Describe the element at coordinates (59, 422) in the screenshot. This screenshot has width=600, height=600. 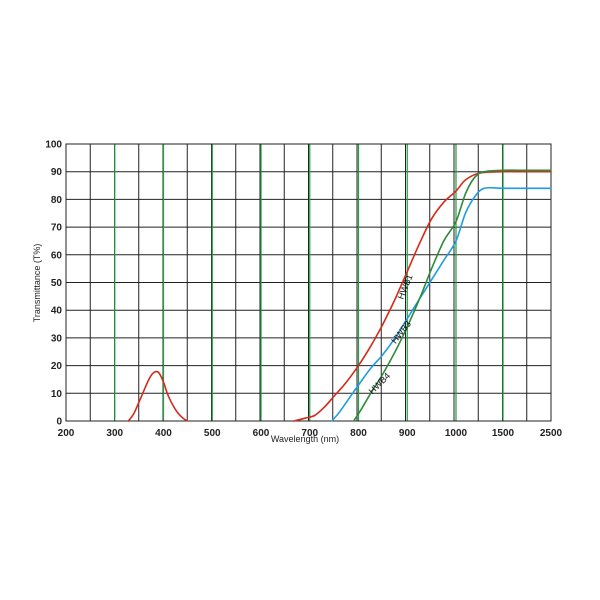
I see `y-tick-label: 0` at that location.